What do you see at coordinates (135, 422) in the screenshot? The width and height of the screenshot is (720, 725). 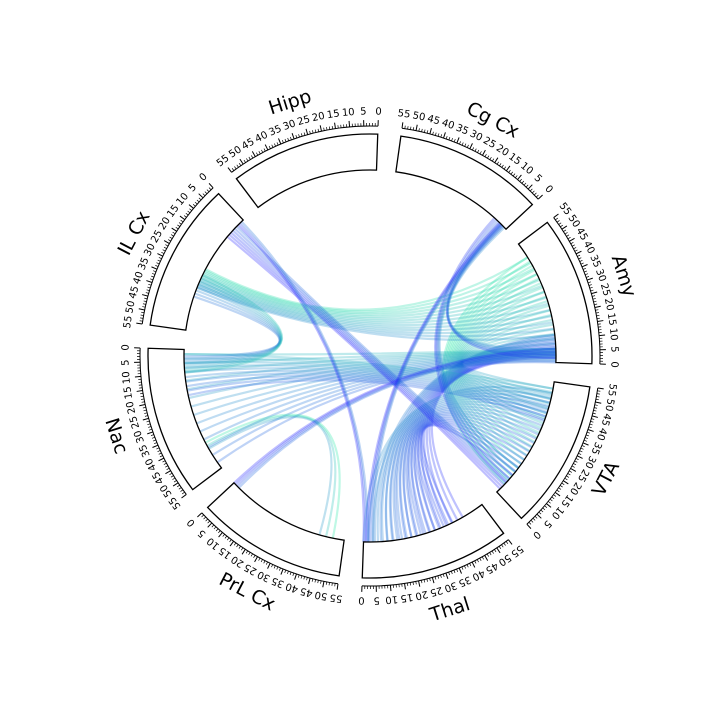 I see `tick-label: 25` at bounding box center [135, 422].